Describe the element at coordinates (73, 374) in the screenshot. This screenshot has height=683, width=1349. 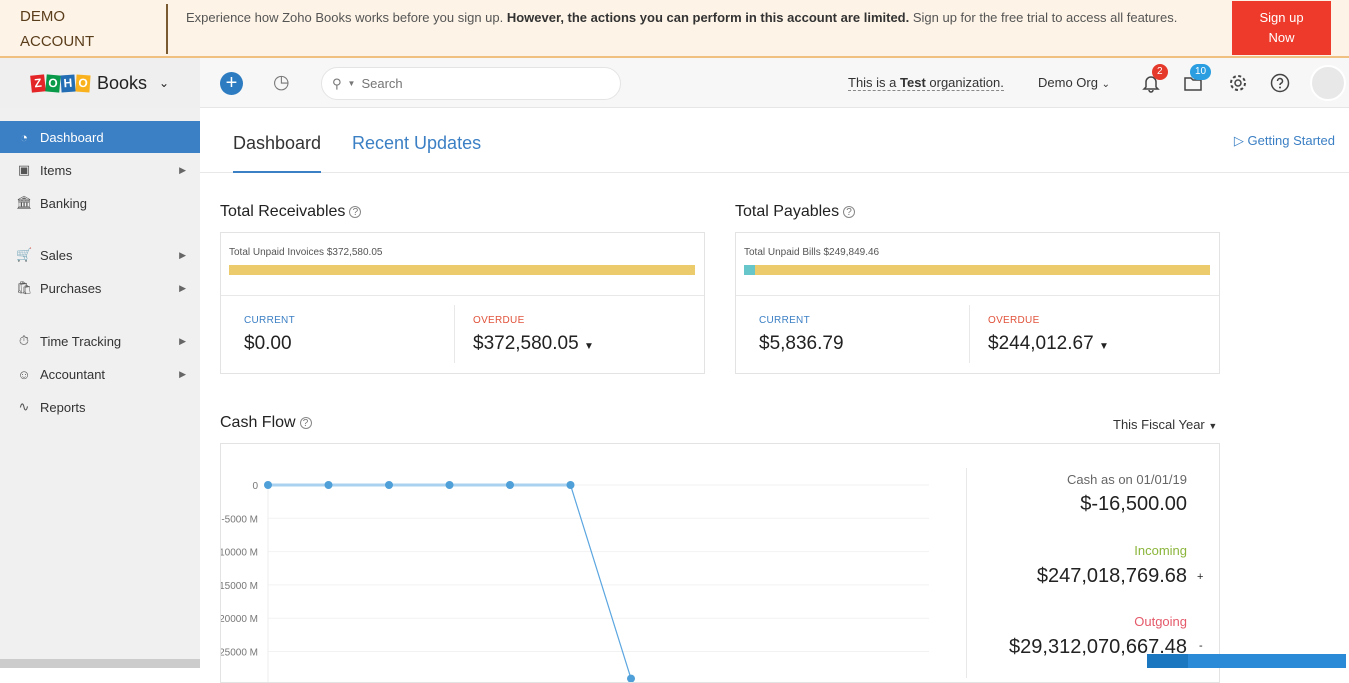
I see `sidebar-item-label: Accountant` at that location.